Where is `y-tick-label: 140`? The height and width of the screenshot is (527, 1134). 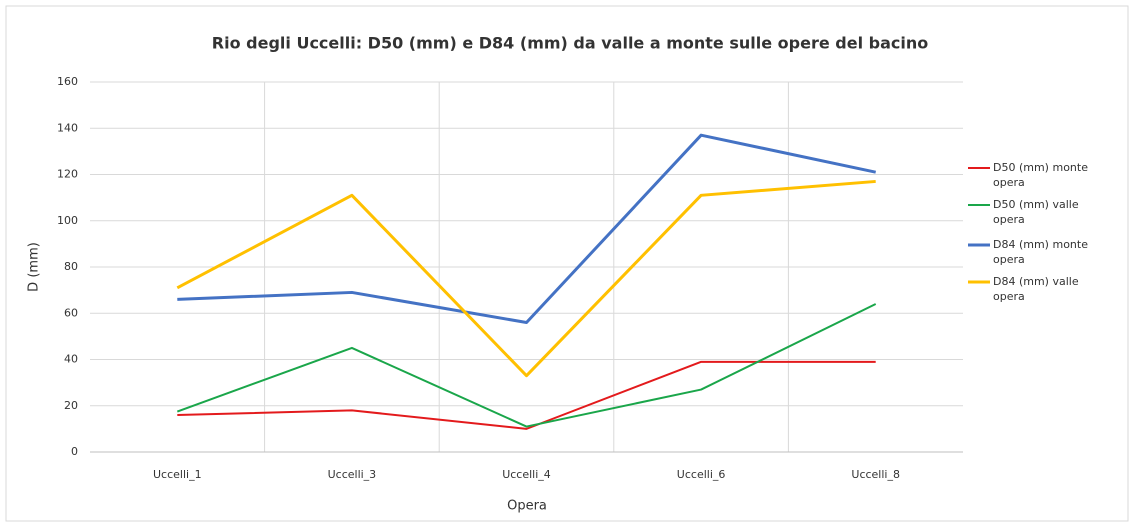
y-tick-label: 140 is located at coordinates (67, 127).